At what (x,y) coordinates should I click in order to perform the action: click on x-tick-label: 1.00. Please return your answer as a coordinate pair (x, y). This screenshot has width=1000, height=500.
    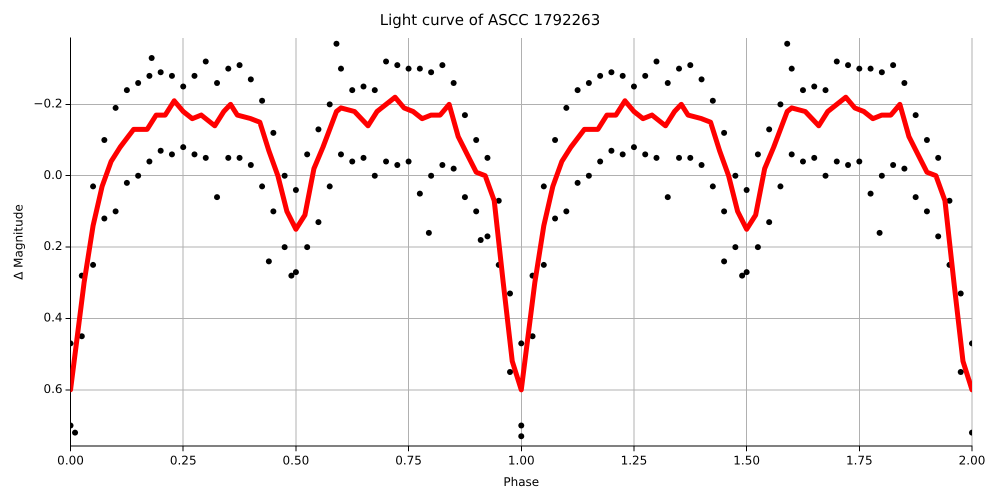
    Looking at the image, I should click on (521, 461).